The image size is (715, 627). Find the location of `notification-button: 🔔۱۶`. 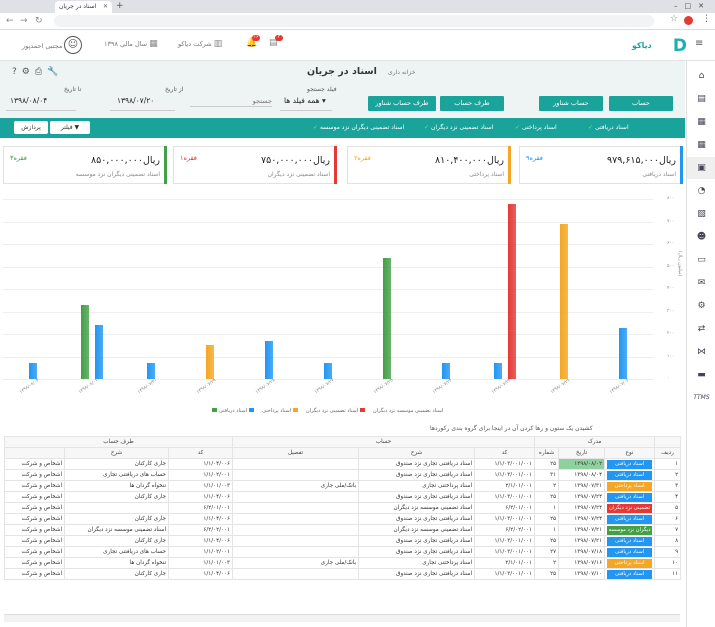

notification-button: 🔔۱۶ is located at coordinates (251, 43).